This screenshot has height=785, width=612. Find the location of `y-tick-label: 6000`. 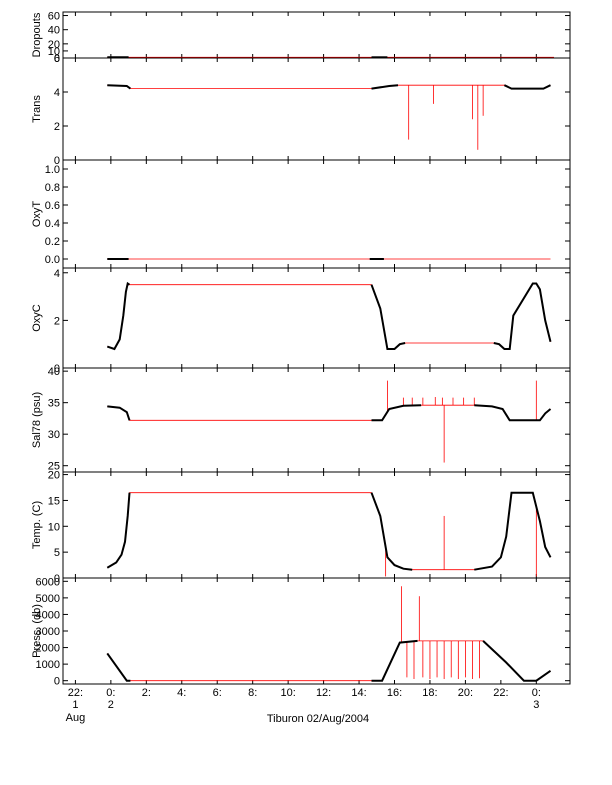

y-tick-label: 6000 is located at coordinates (48, 582).